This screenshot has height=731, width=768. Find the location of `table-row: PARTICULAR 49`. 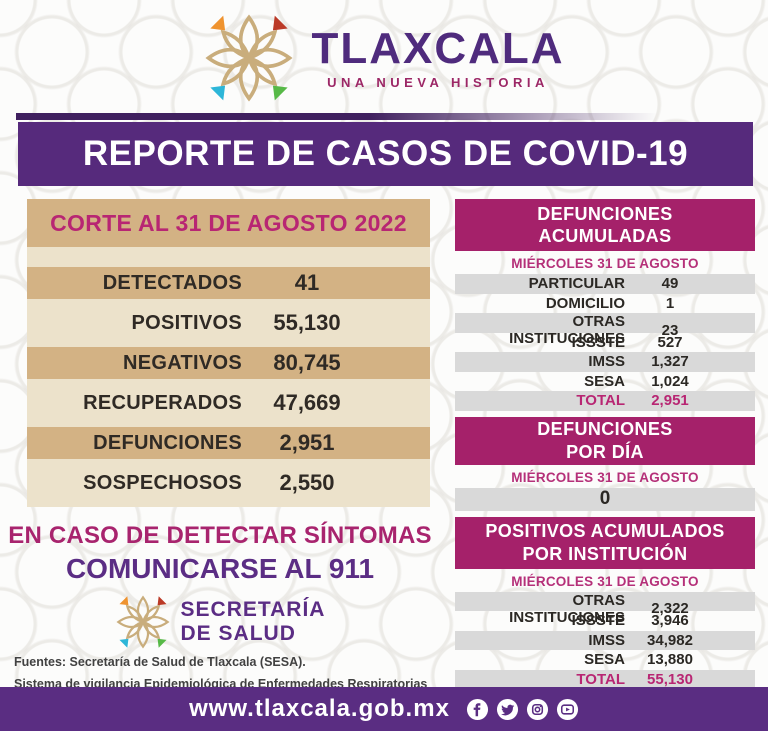

table-row: PARTICULAR 49 is located at coordinates (605, 284).